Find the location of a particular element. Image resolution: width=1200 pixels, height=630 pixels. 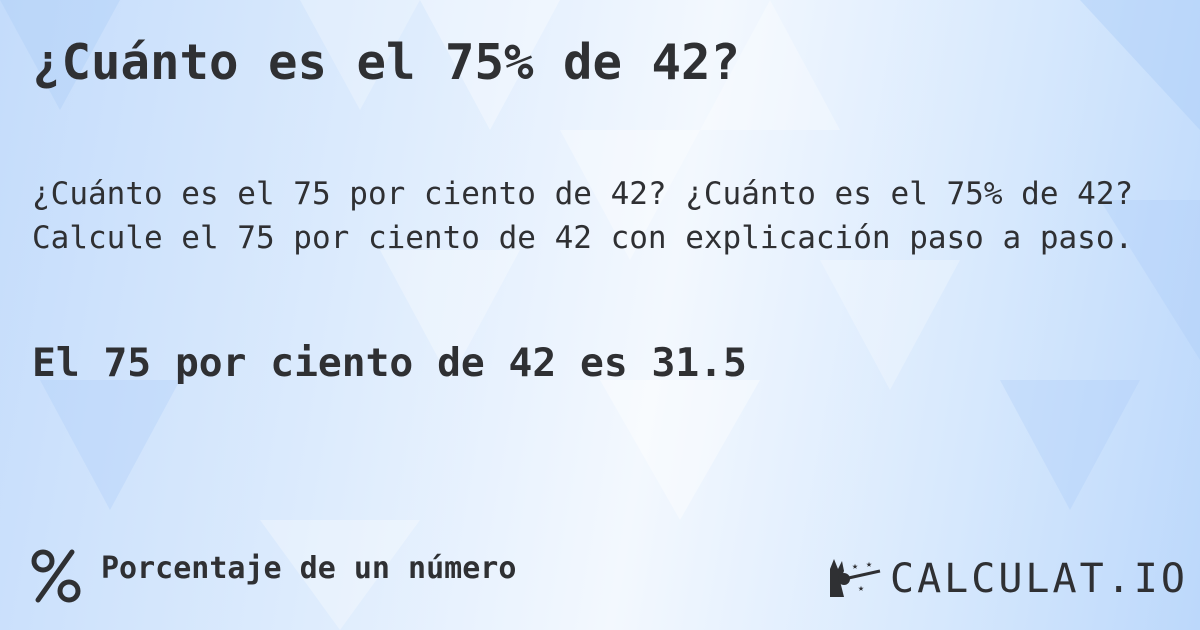

footer-label: Porcentaje de un número is located at coordinates (309, 568).